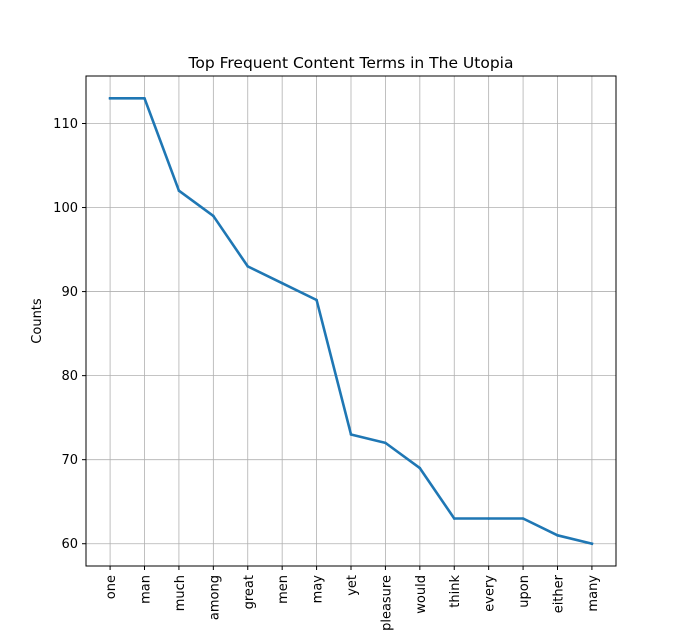 This screenshot has width=686, height=637. I want to click on y-axis-ticks: 60 70 80 90 100 110, so click(69, 334).